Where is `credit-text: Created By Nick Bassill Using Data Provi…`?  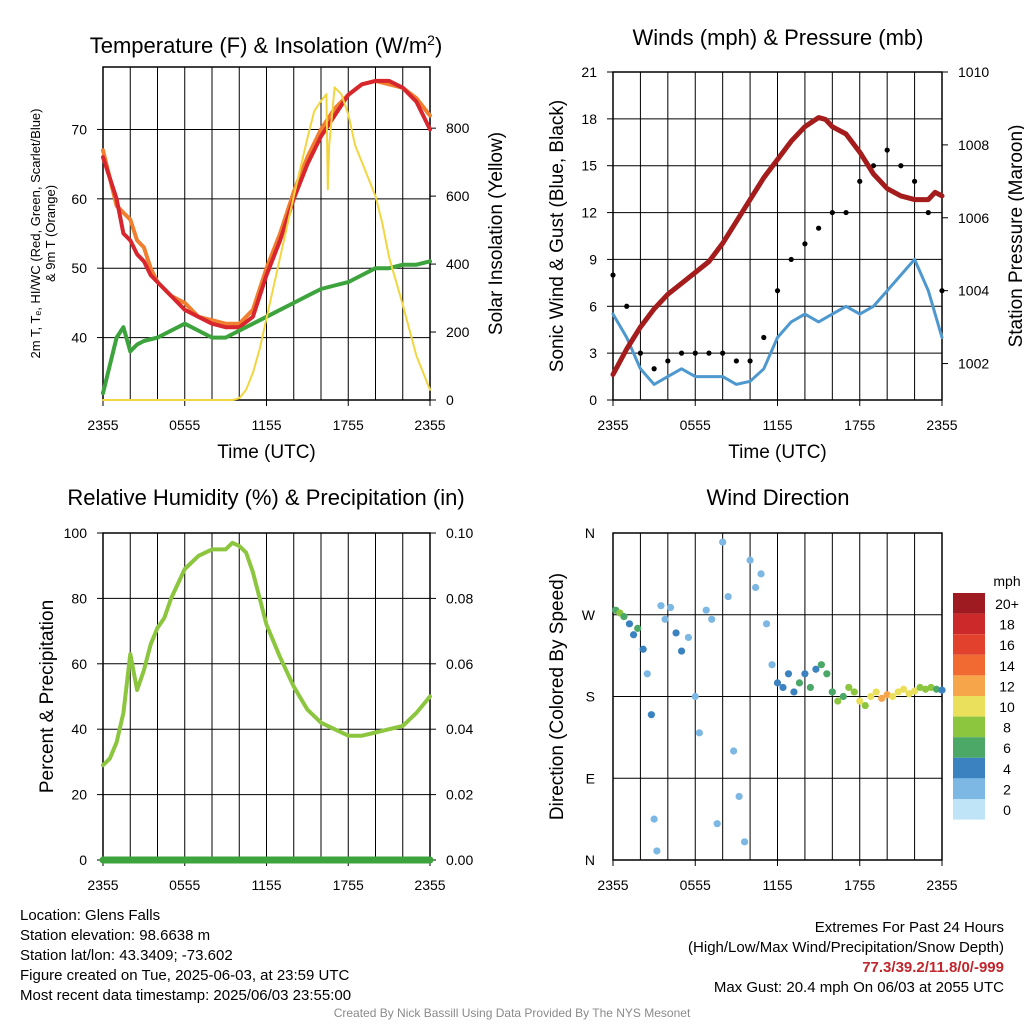 credit-text: Created By Nick Bassill Using Data Provi… is located at coordinates (512, 1013).